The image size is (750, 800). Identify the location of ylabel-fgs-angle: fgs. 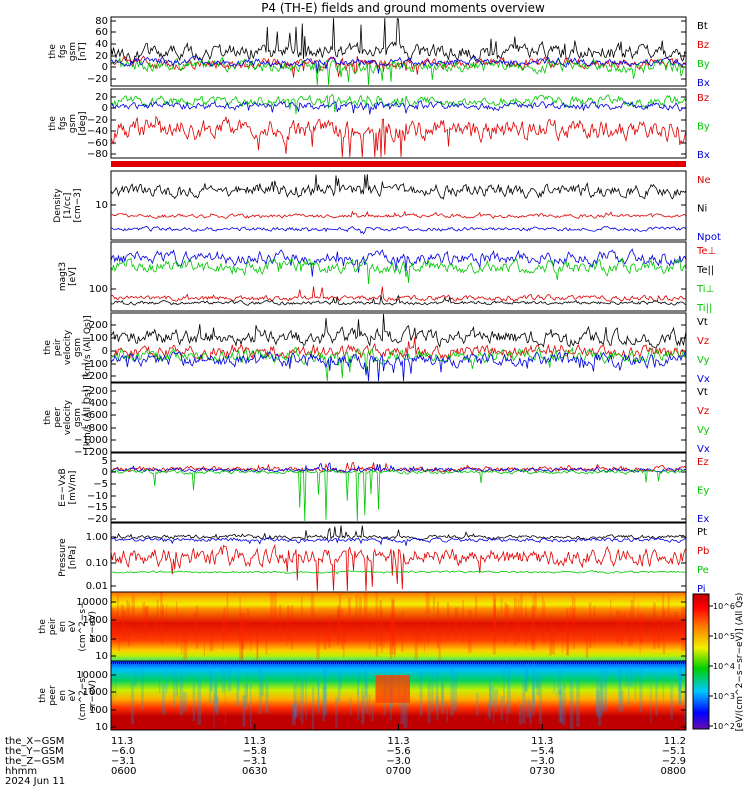
(63, 123).